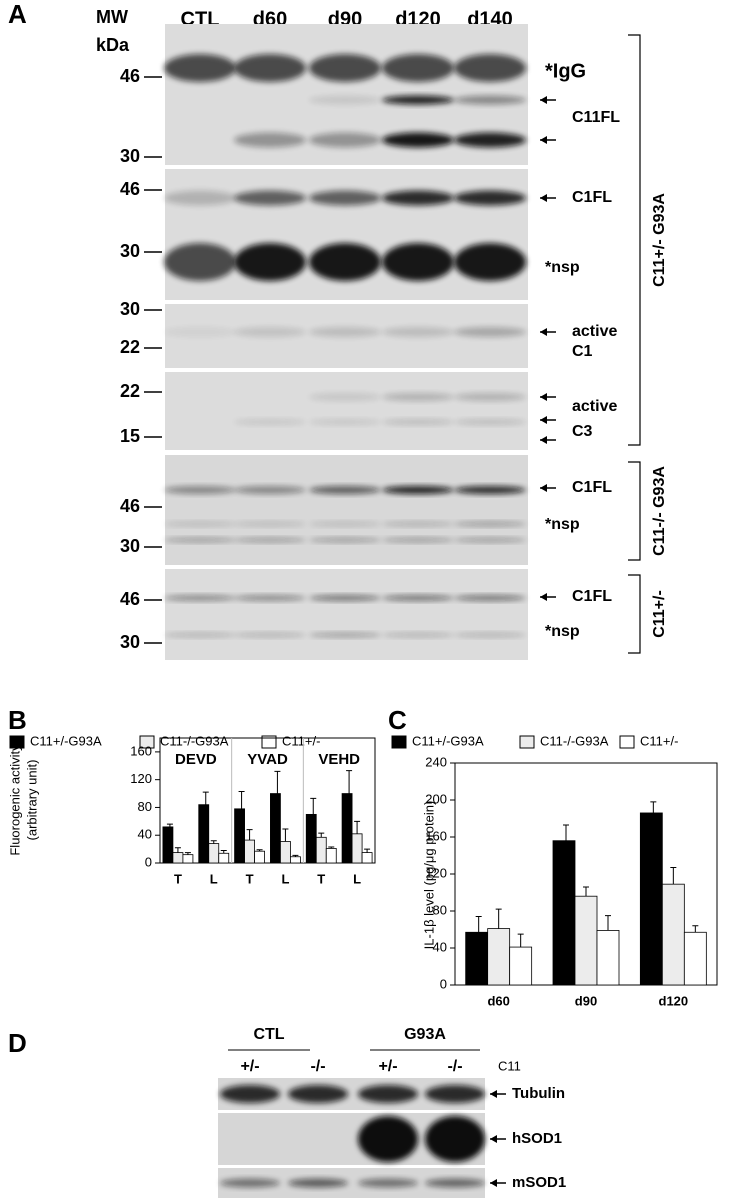 The image size is (734, 1200). What do you see at coordinates (527, 742) in the screenshot?
I see `legend-swatch` at bounding box center [527, 742].